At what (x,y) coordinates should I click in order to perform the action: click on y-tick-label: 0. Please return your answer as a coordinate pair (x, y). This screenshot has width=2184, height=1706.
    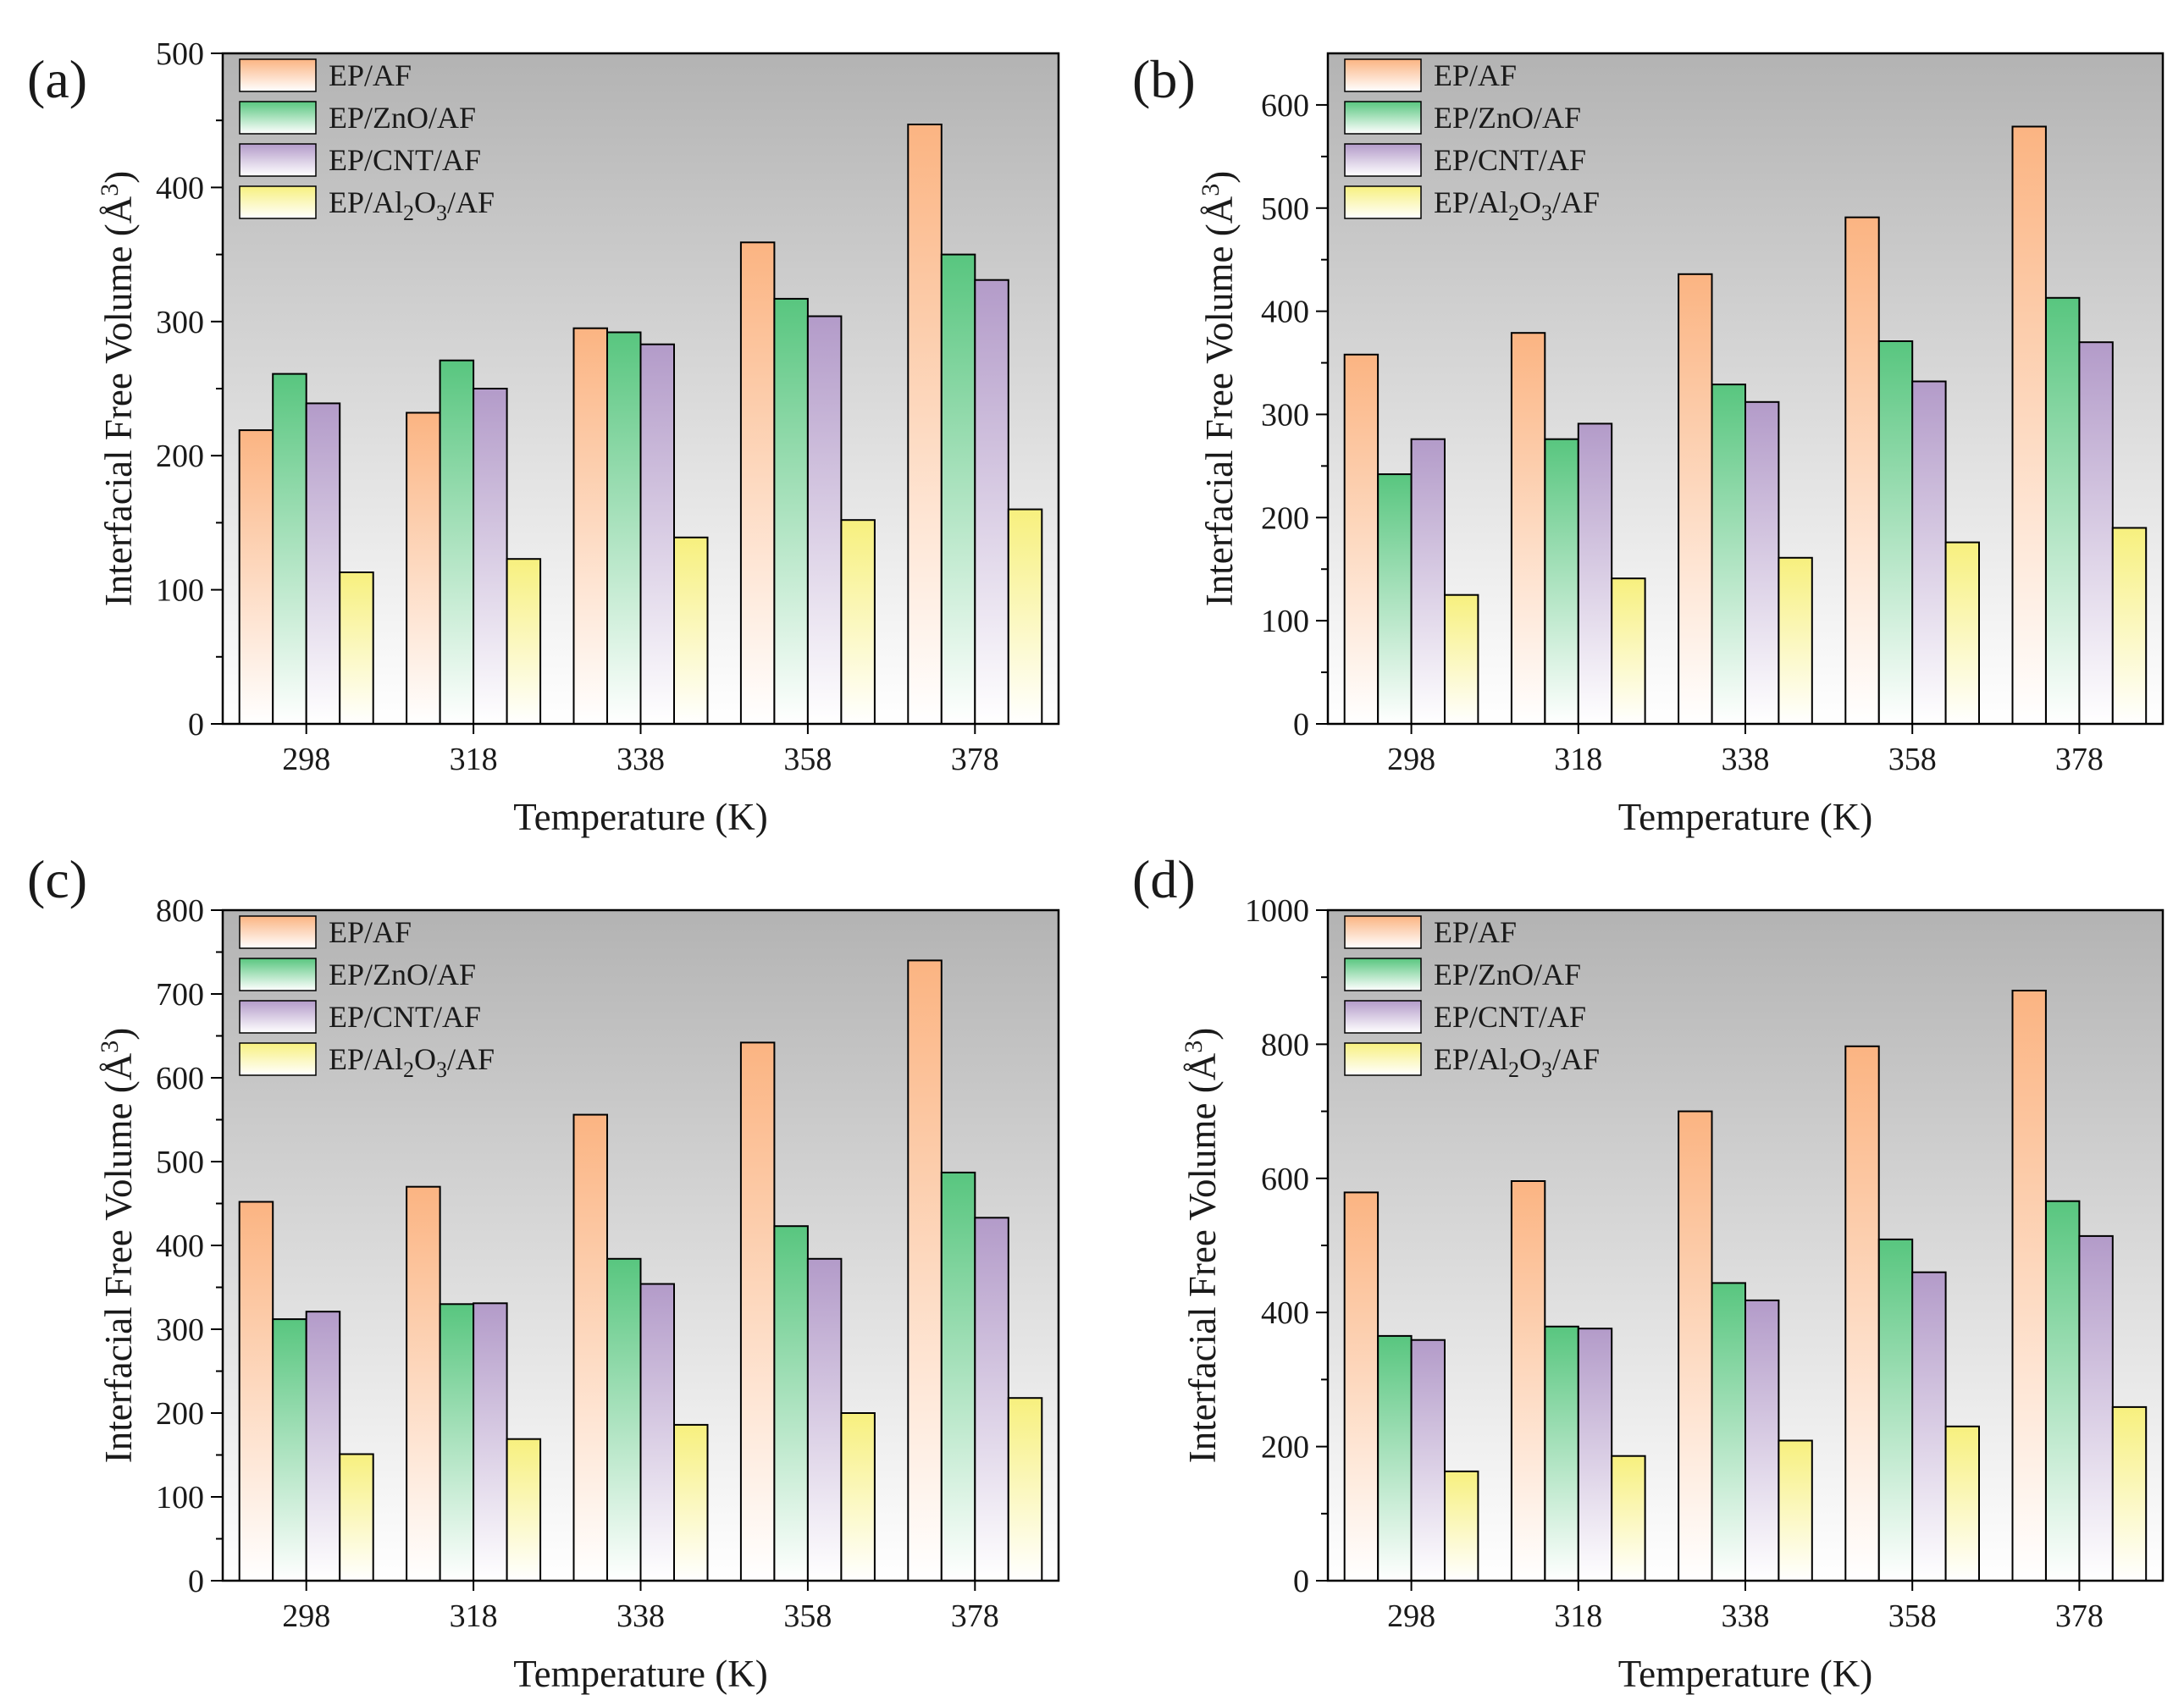
    Looking at the image, I should click on (1301, 725).